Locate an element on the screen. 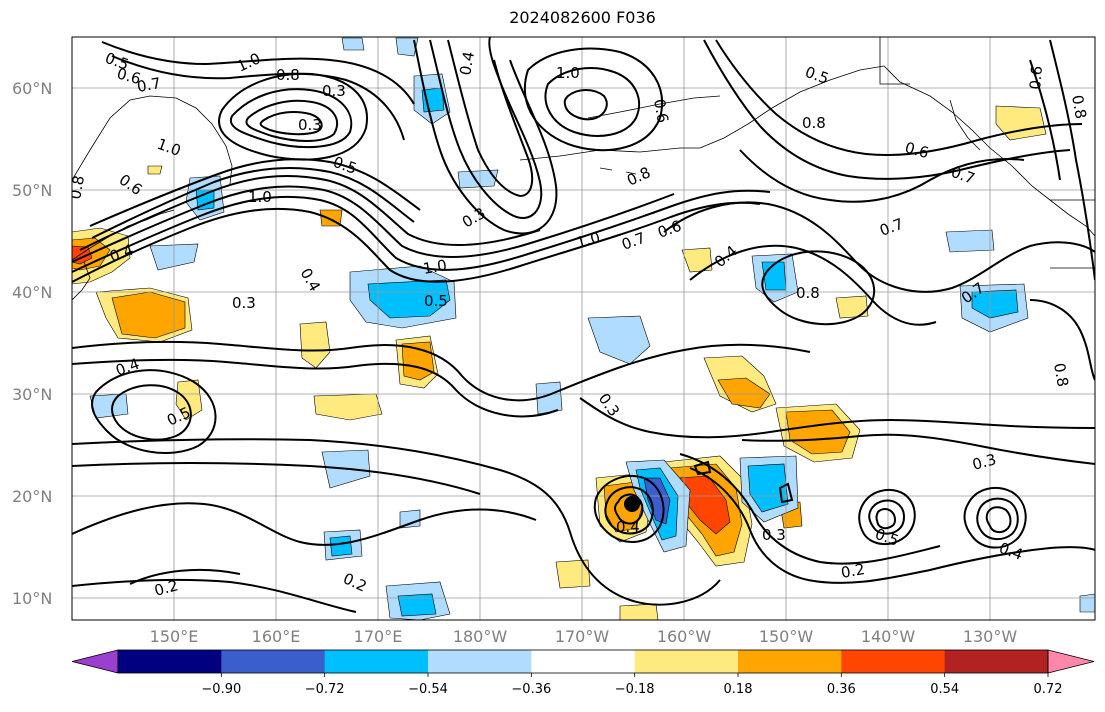  colorbar-extend-high is located at coordinates (1071, 661).